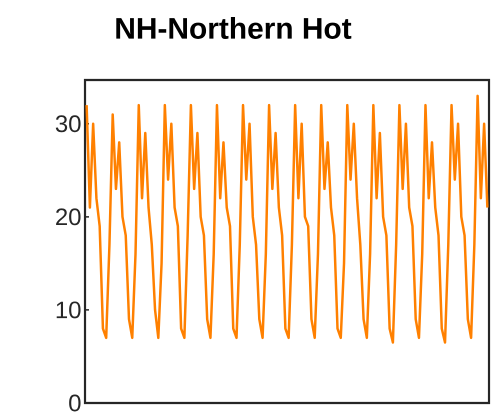 This screenshot has width=493, height=417. Describe the element at coordinates (75, 403) in the screenshot. I see `y-tick-label: 0` at that location.